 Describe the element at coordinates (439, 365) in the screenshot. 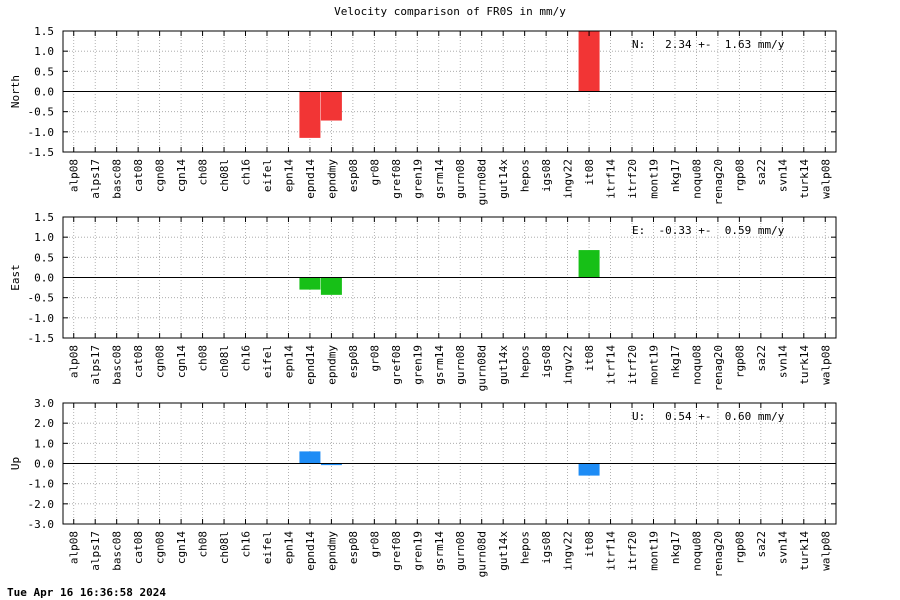

I see `x-tick-label-gsrm14: gsrm14` at that location.